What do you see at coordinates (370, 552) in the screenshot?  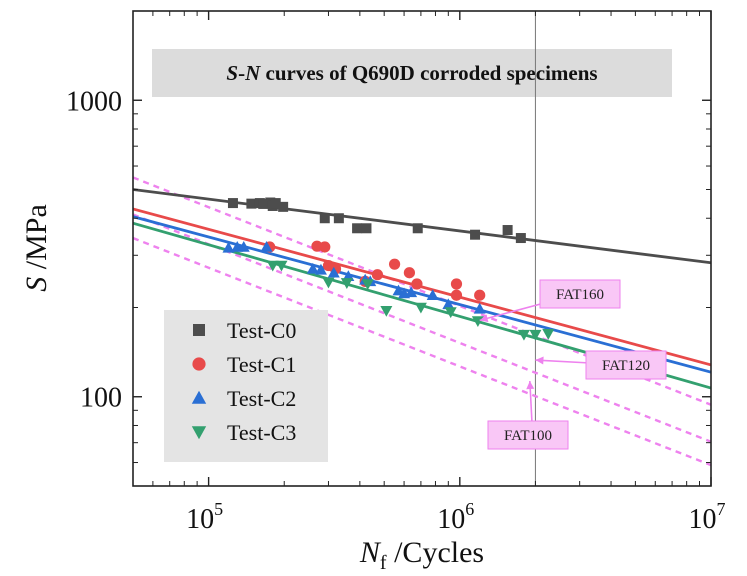 I see `x-axis-symbol: N` at bounding box center [370, 552].